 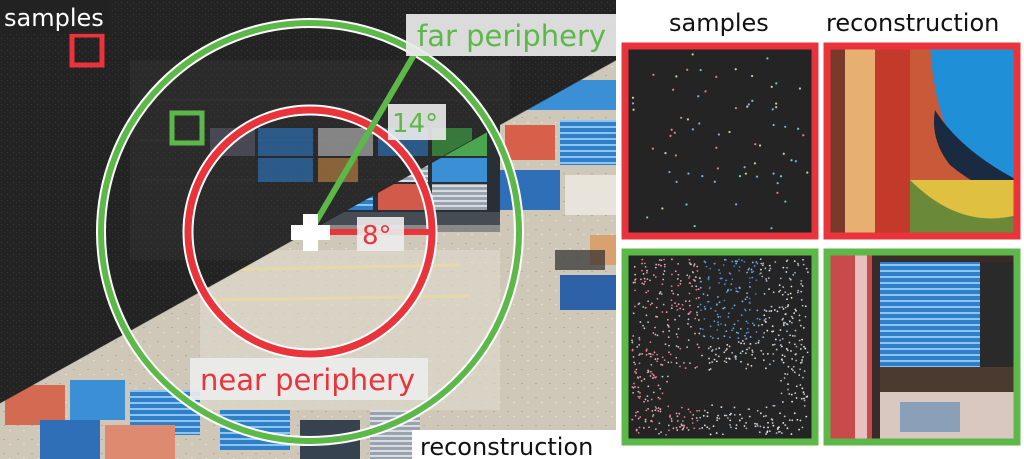 What do you see at coordinates (362, 143) in the screenshot?
I see `far-radius-line` at bounding box center [362, 143].